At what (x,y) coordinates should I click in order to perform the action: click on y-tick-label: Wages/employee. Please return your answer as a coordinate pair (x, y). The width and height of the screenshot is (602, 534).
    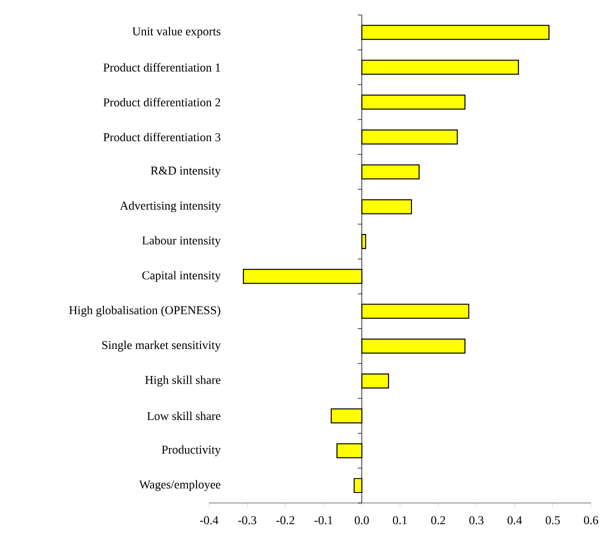
    Looking at the image, I should click on (179, 486).